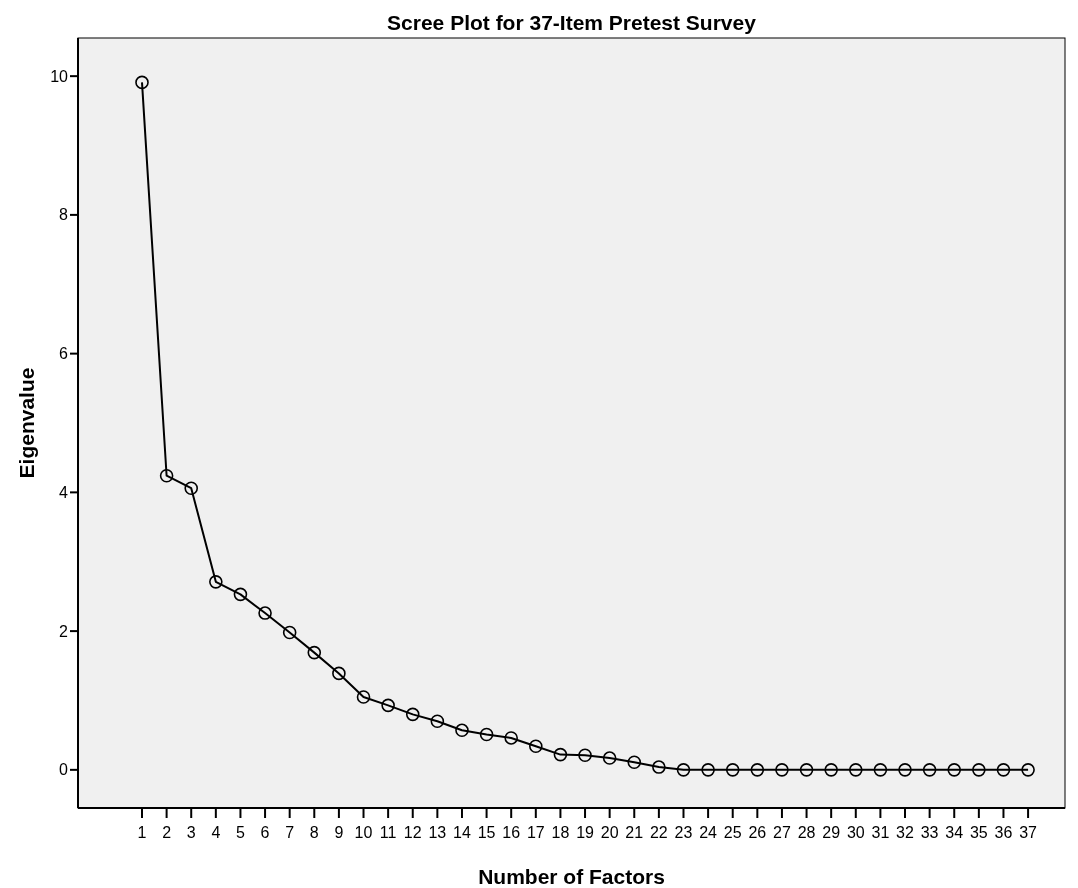  I want to click on x-tick-label: 10, so click(363, 832).